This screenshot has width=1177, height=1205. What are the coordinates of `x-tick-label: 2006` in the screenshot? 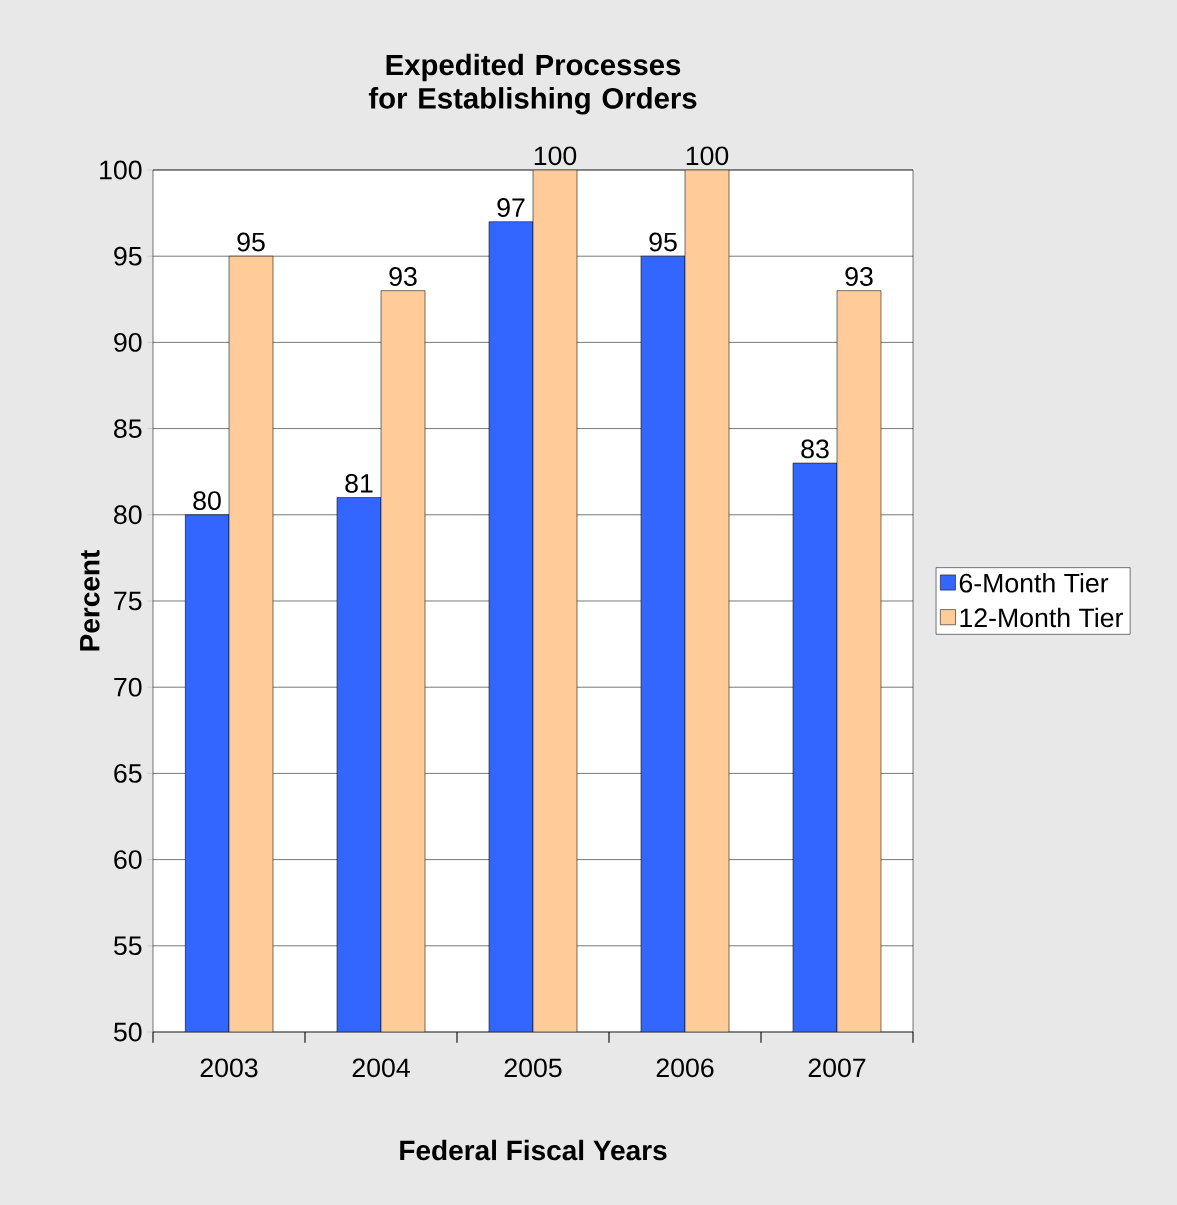 It's located at (685, 1068).